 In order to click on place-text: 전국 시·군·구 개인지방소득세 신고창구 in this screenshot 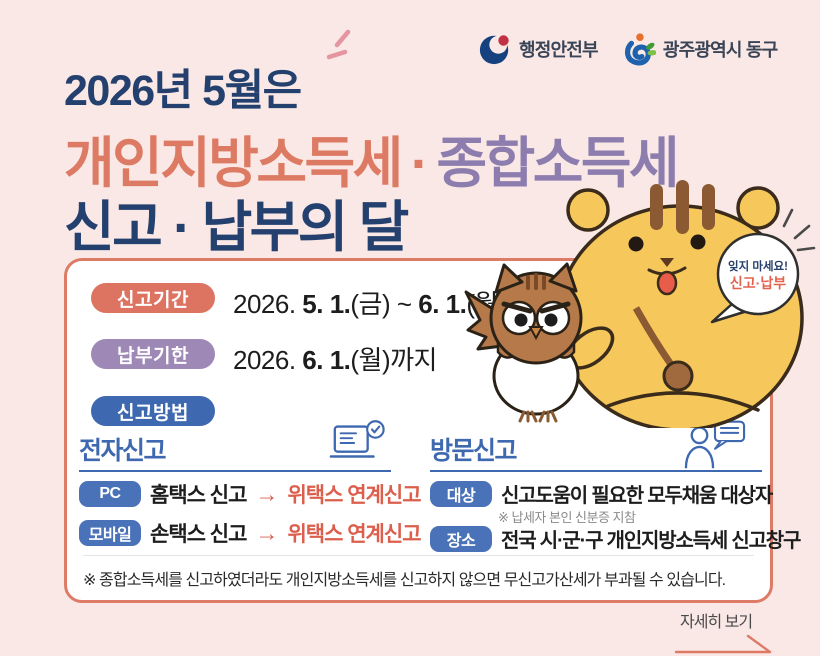, I will do `click(651, 541)`.